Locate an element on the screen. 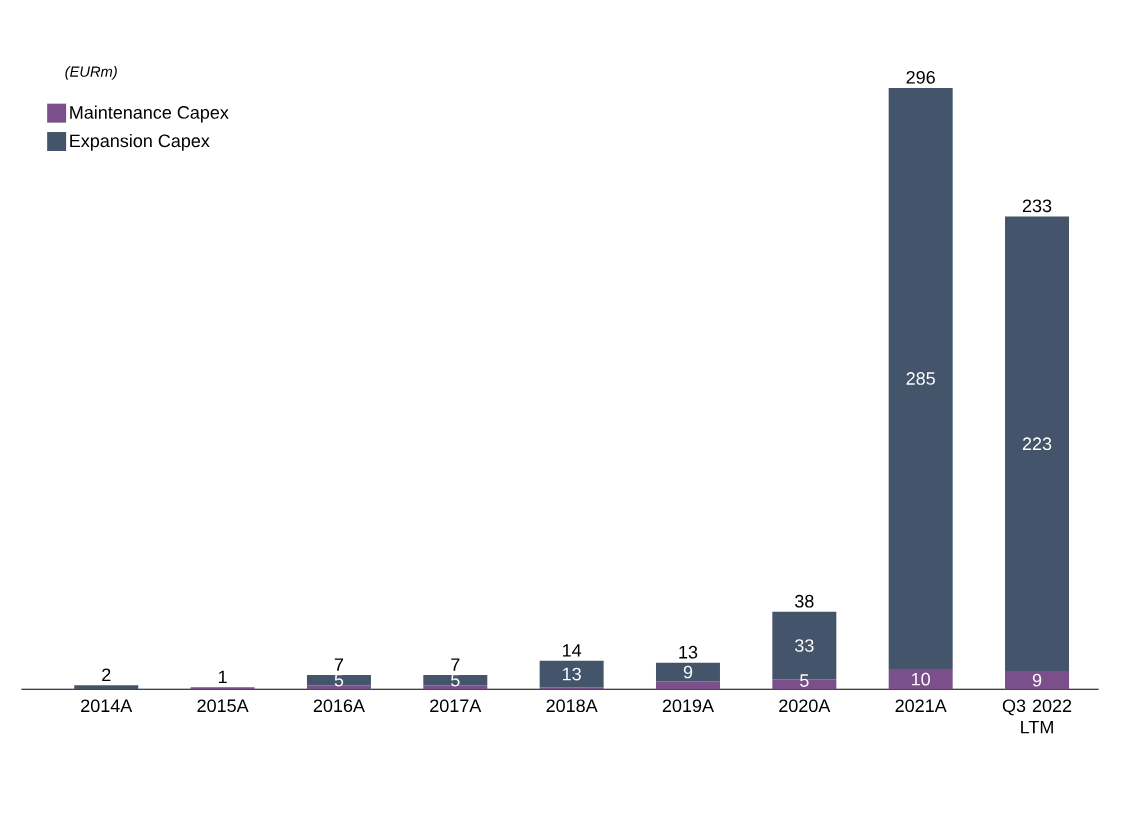  total-label: 13 is located at coordinates (688, 652).